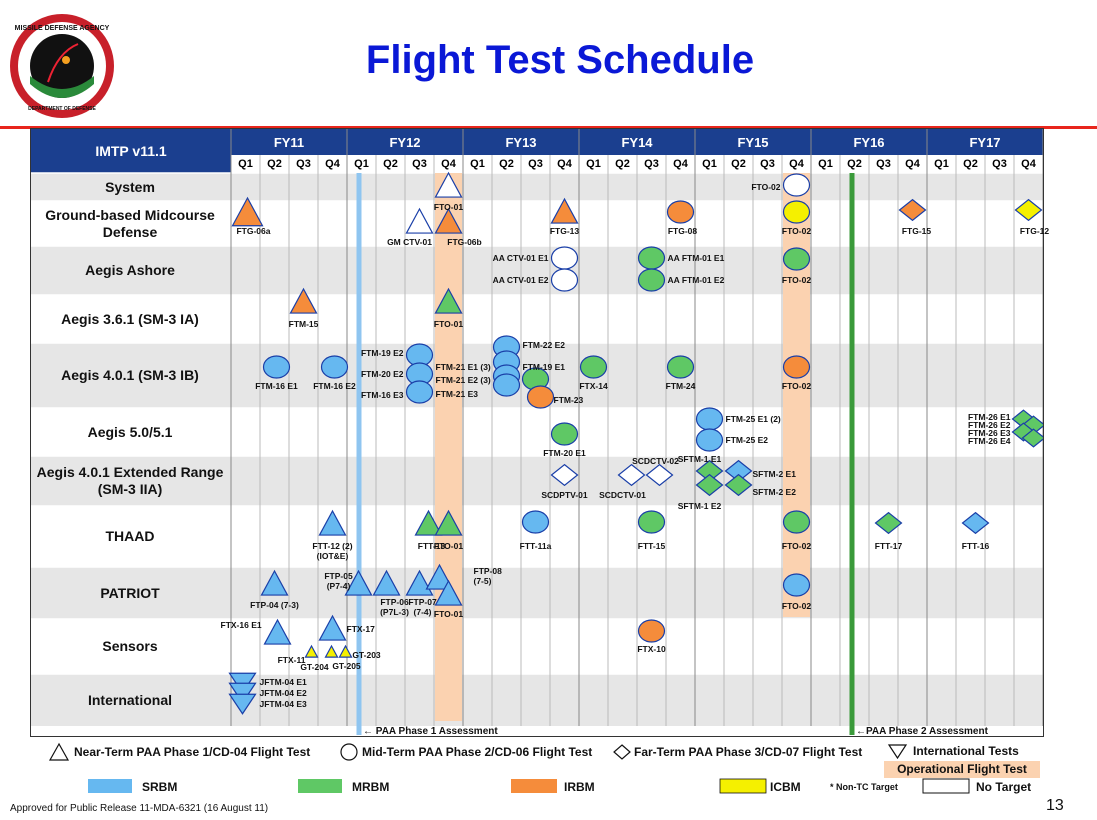 The image size is (1097, 820). Describe the element at coordinates (651, 546) in the screenshot. I see `test-label: FTT-15` at that location.